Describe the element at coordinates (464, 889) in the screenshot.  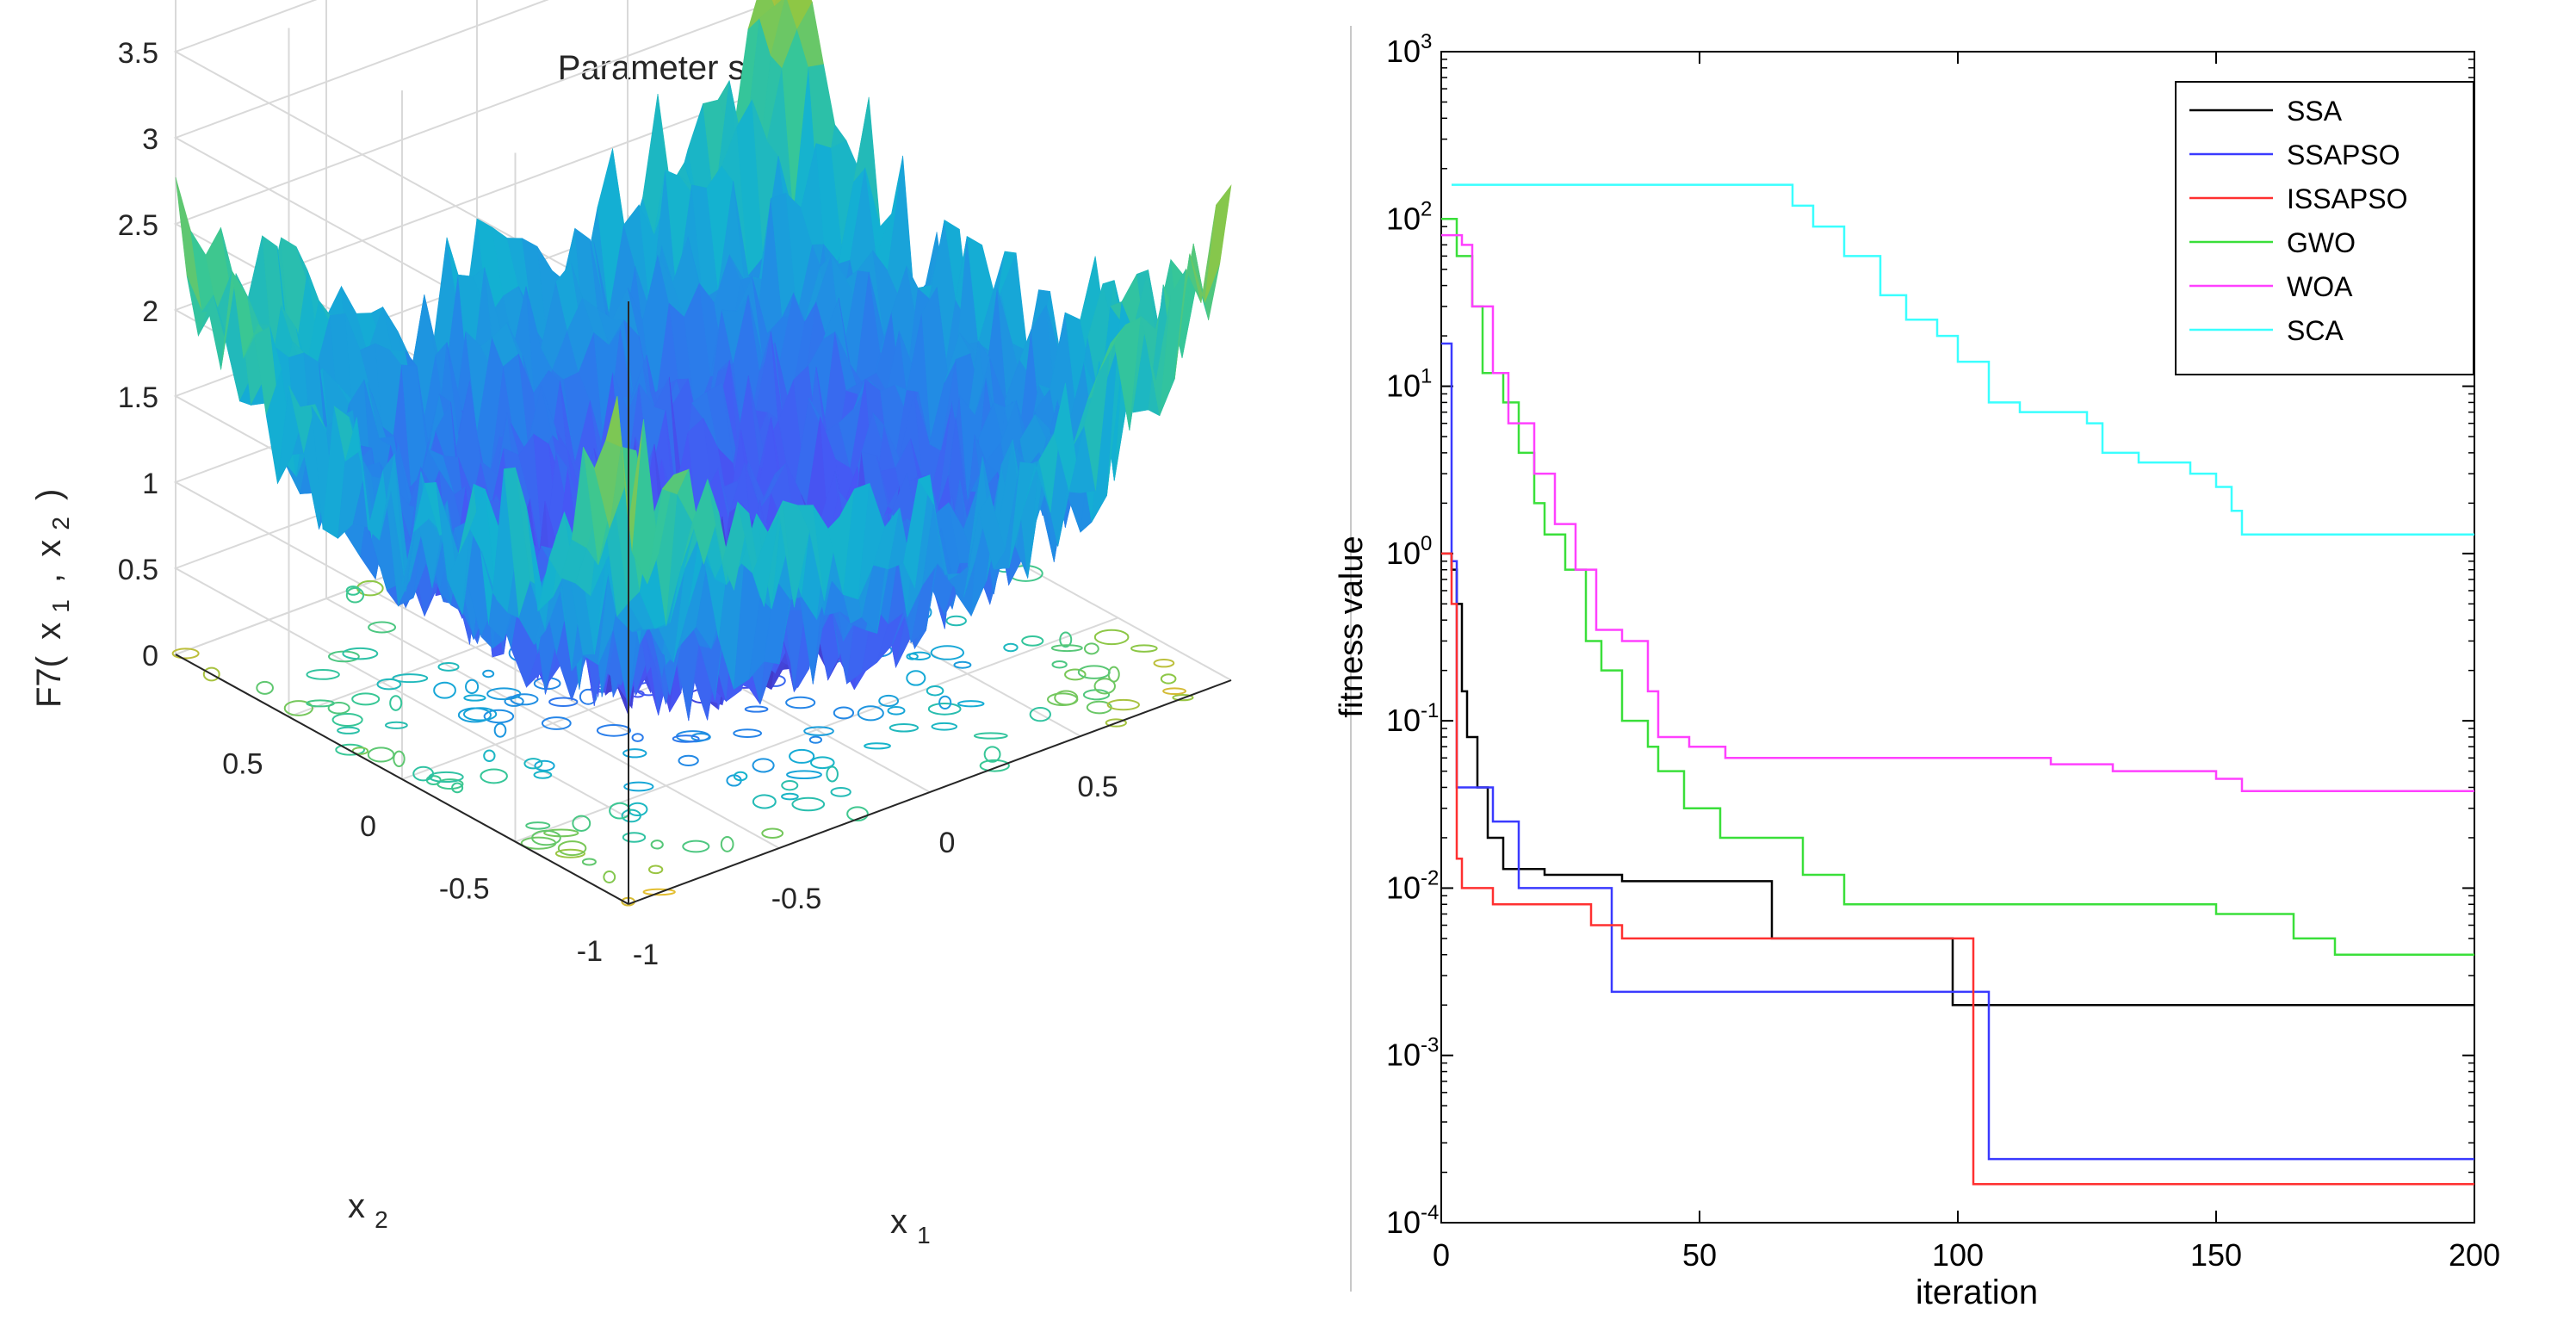
I see `x2-tick-label: -0.5` at that location.